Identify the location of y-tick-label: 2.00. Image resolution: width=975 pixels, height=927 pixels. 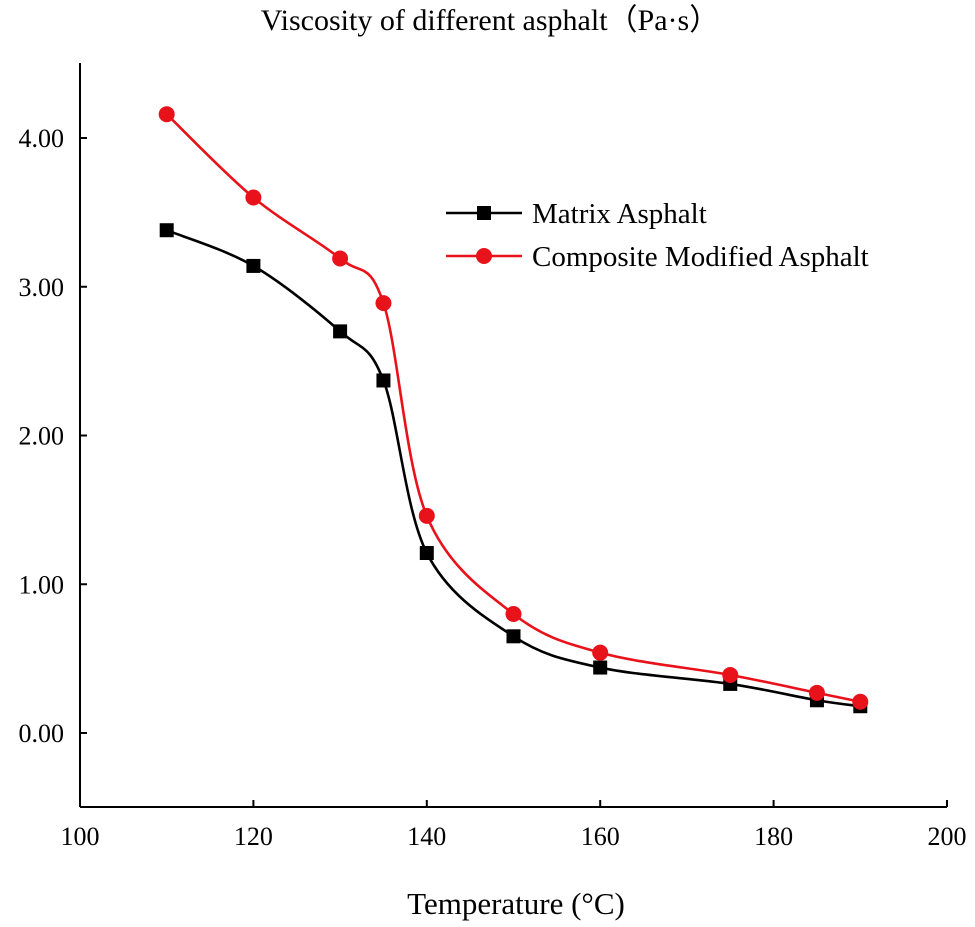
(42, 436).